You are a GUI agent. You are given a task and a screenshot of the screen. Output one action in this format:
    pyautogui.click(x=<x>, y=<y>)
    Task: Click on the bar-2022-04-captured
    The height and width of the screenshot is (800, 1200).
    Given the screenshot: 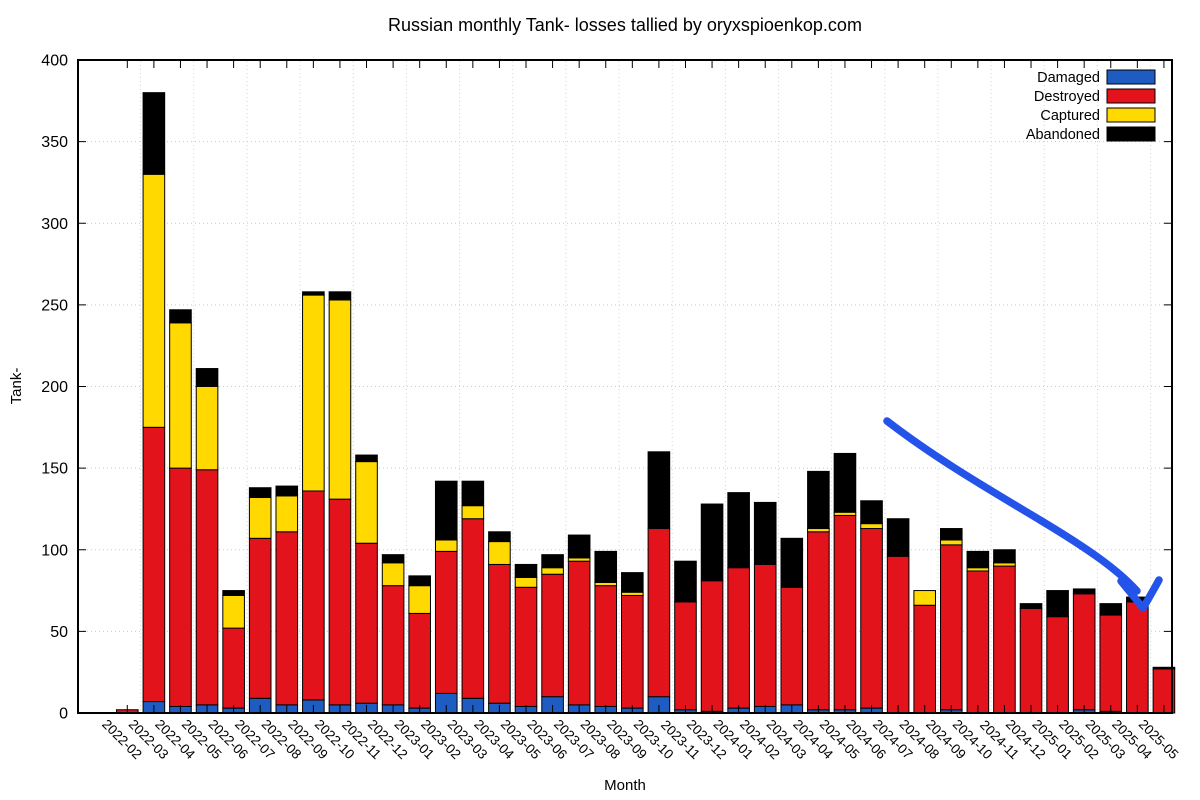 What is the action you would take?
    pyautogui.click(x=180, y=395)
    